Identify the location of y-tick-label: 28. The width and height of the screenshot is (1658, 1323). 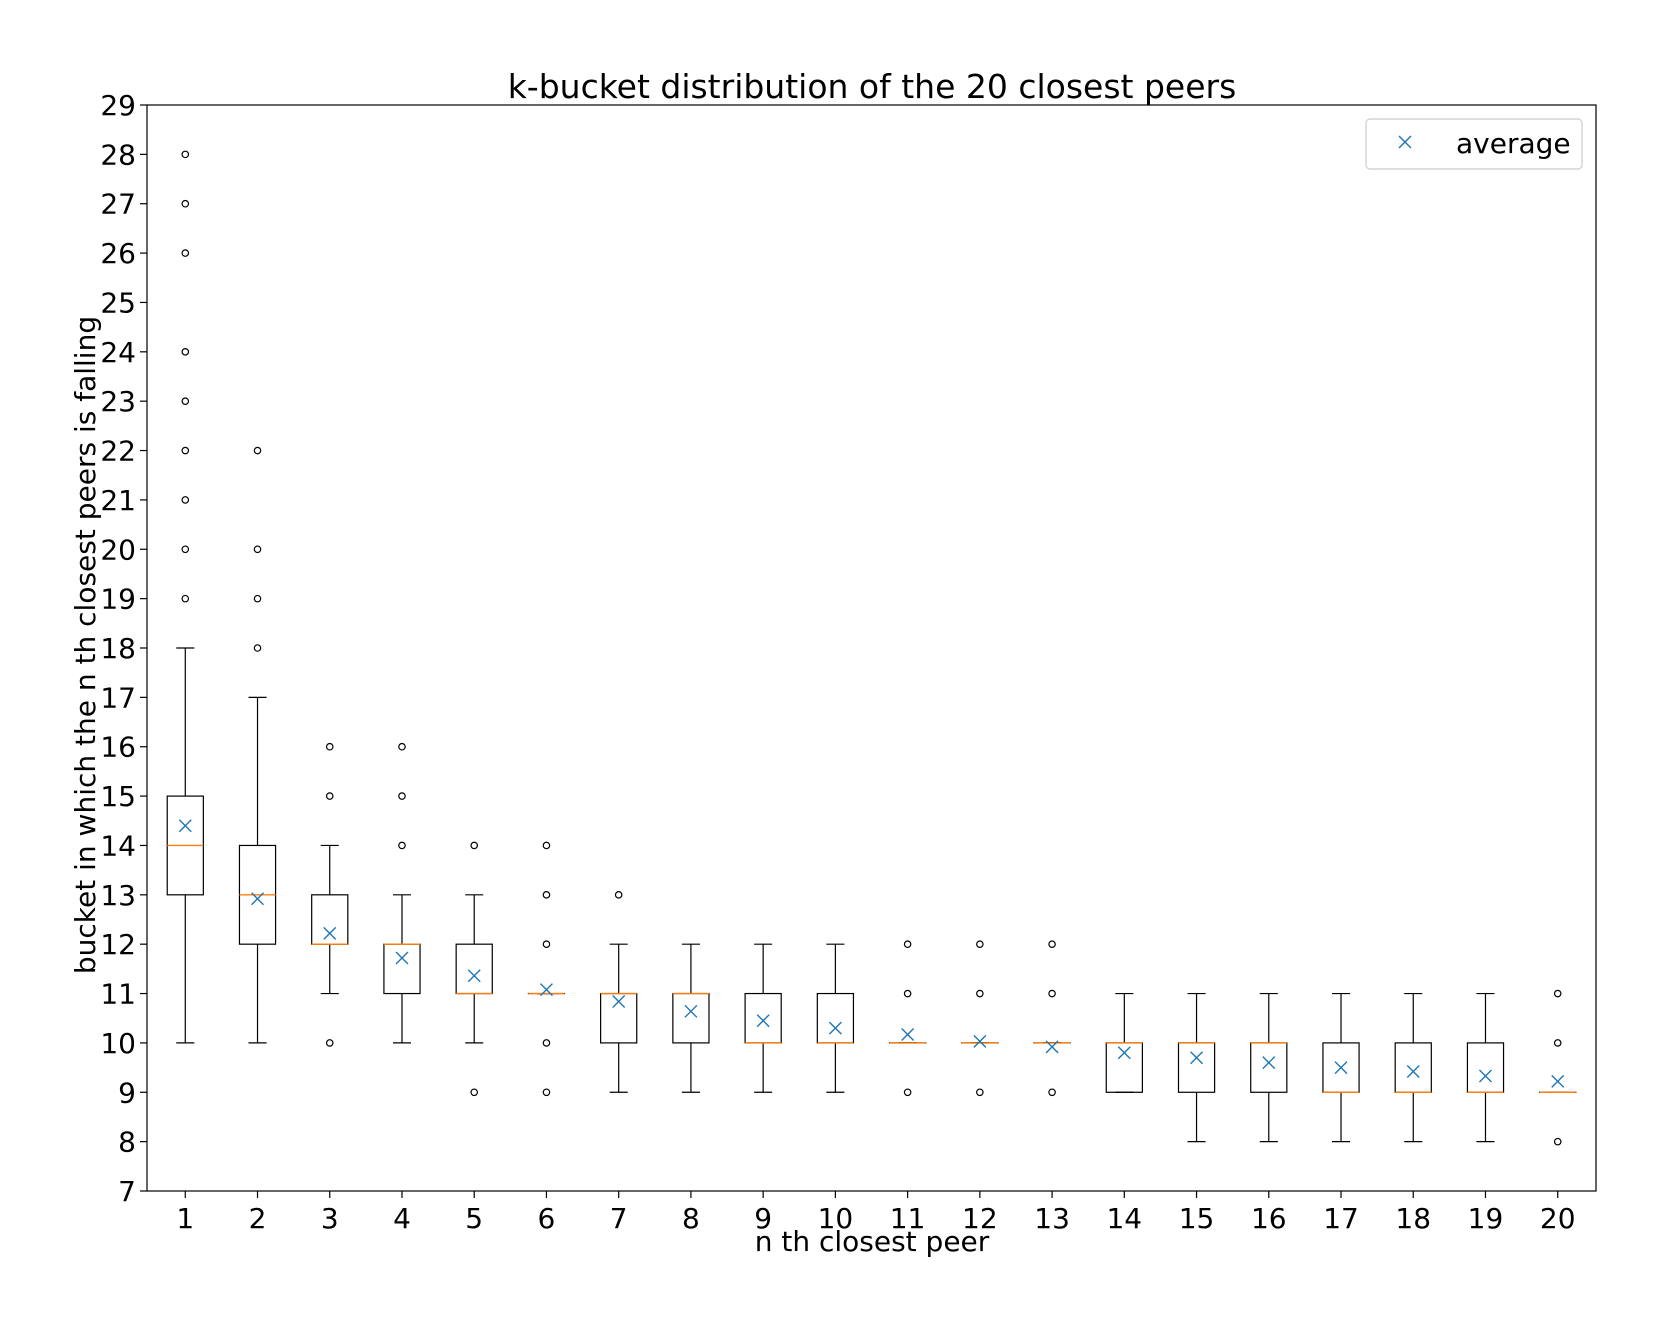
(118, 154).